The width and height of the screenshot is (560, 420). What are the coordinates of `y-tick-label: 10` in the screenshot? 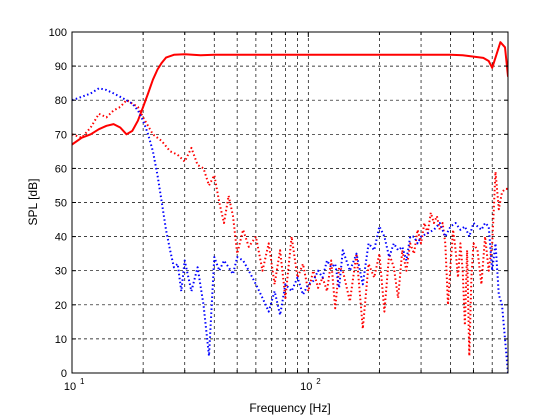 It's located at (61, 340).